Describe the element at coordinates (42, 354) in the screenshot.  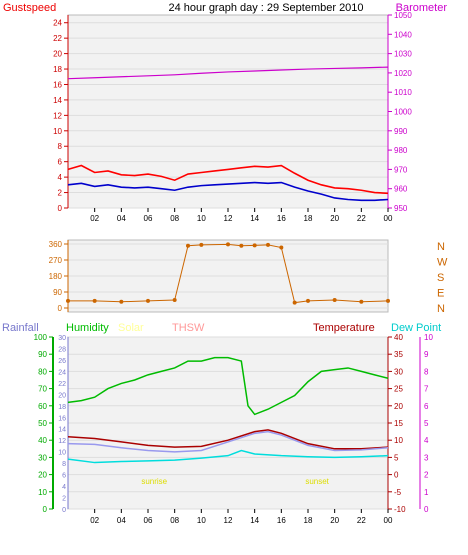
I see `humidity-tick-label: 90` at that location.